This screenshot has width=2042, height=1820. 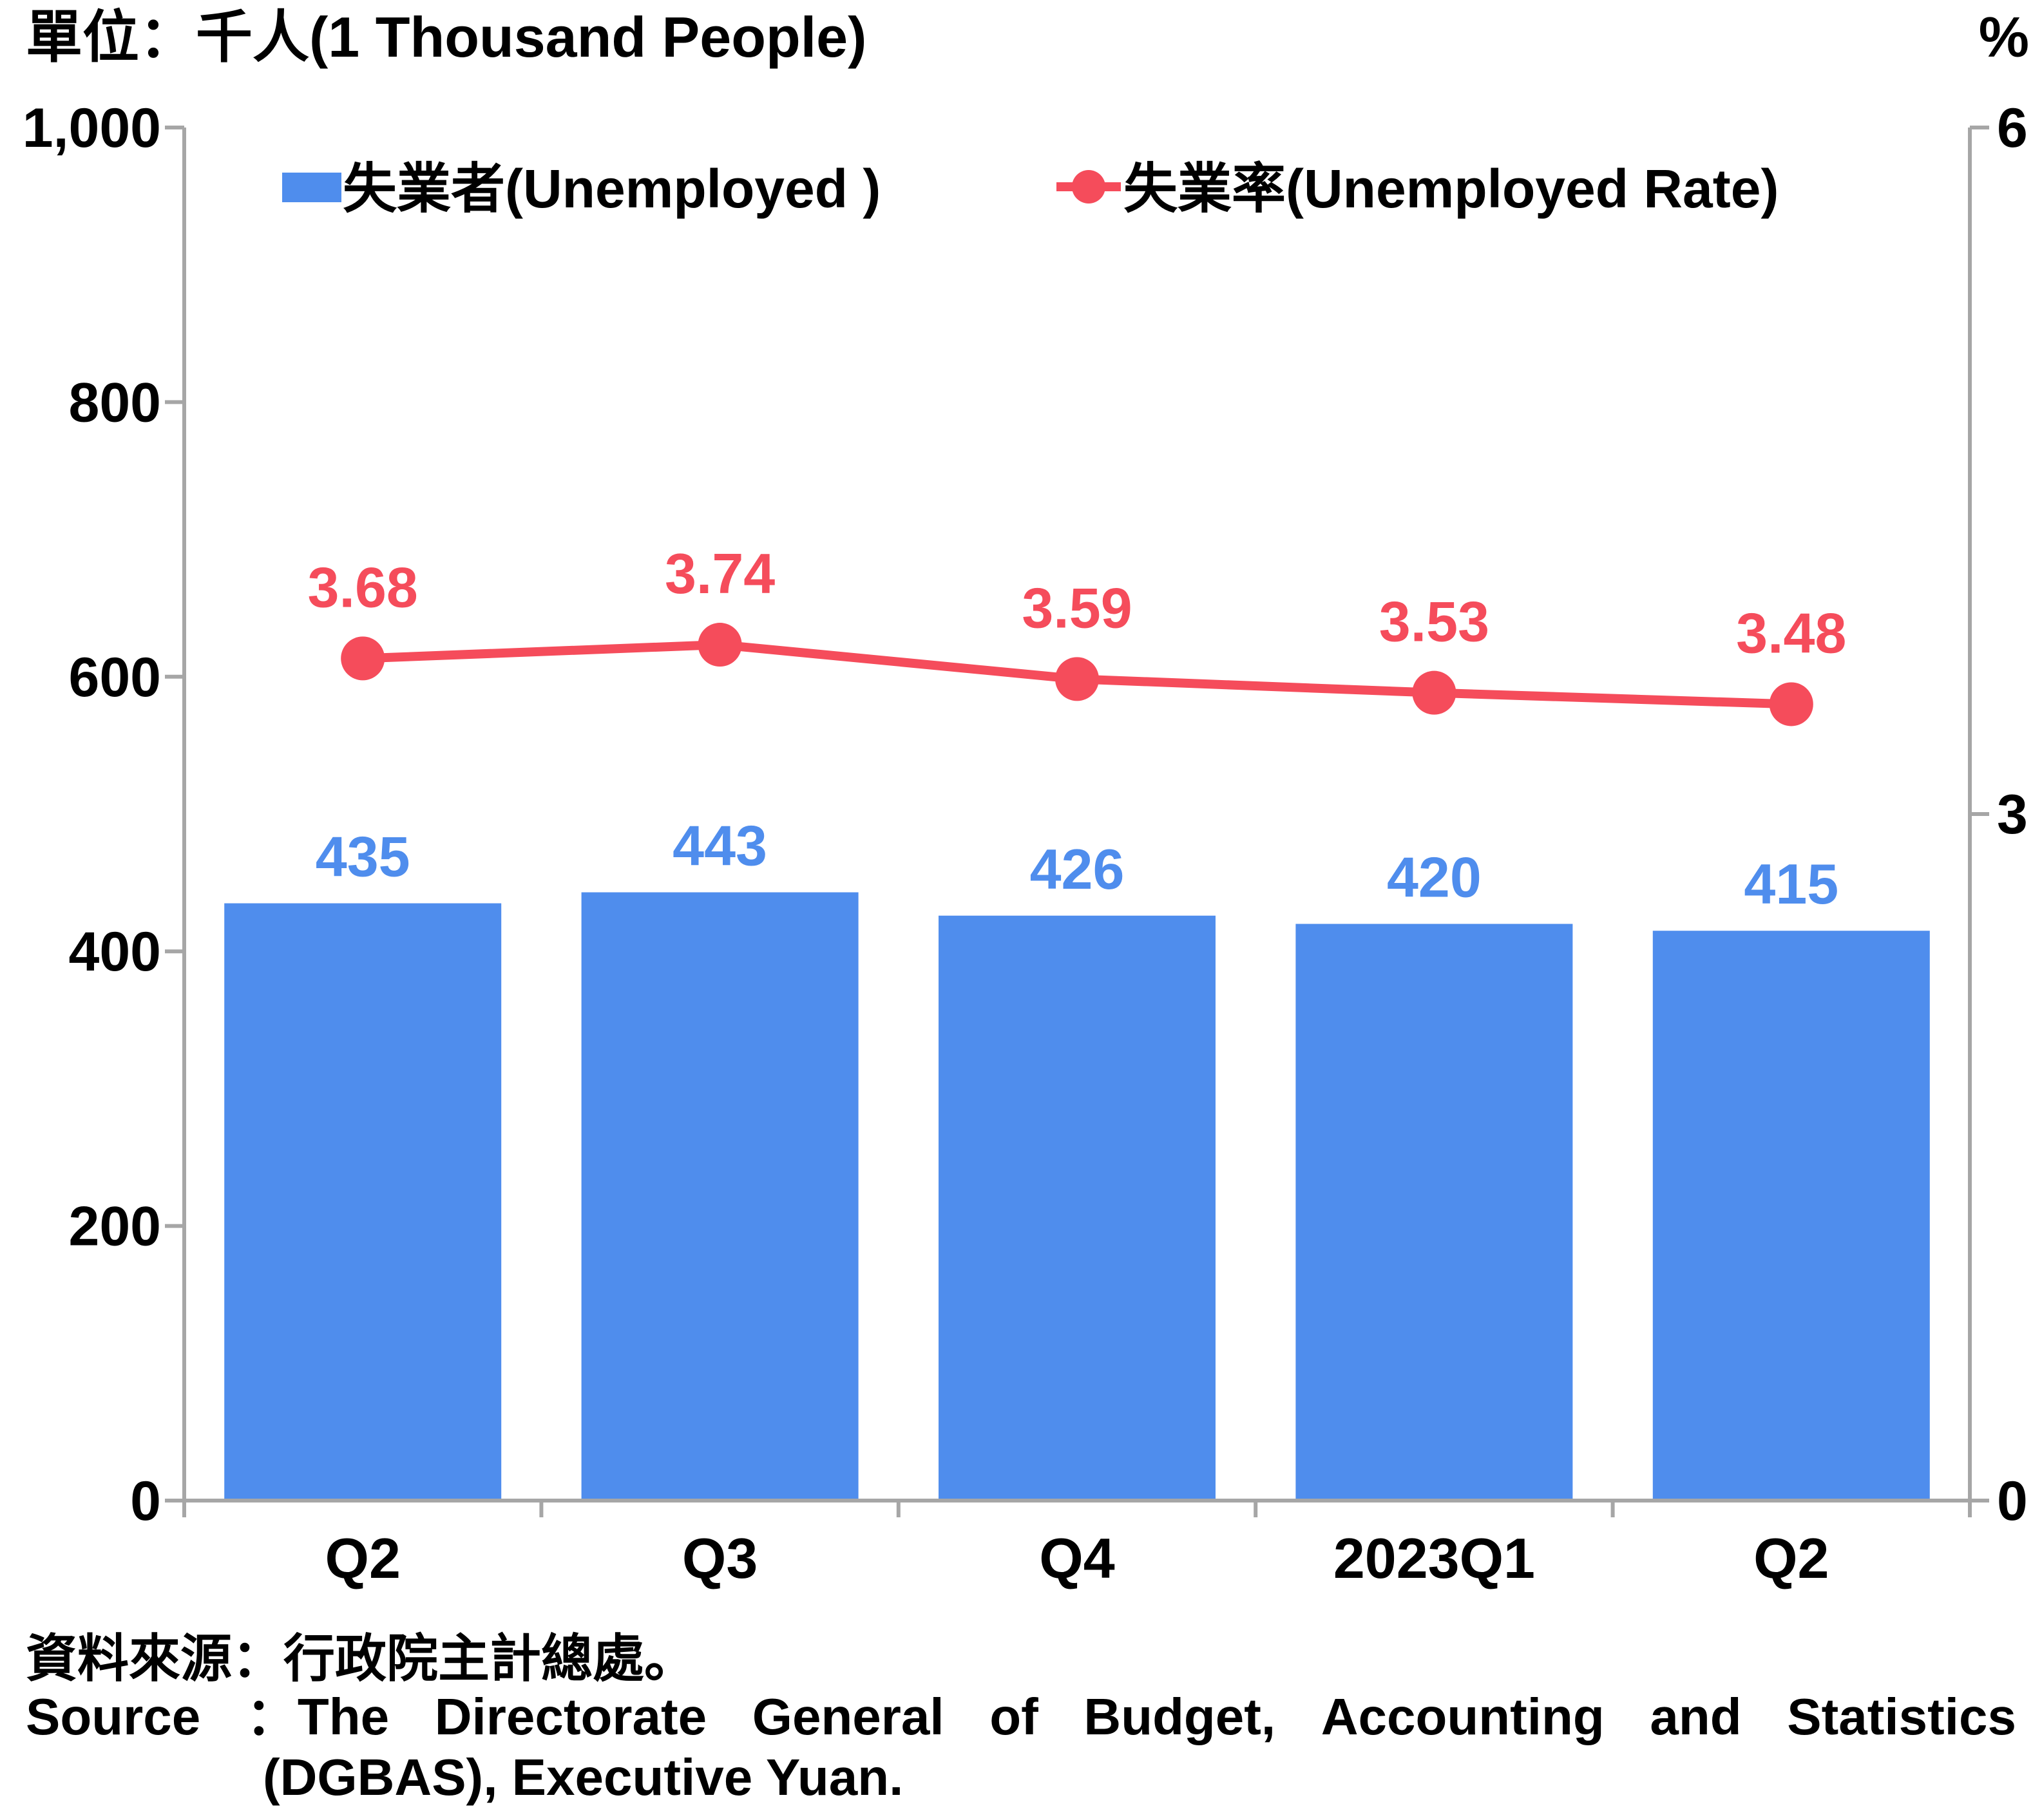 I want to click on left-tick-label-4: 800, so click(x=115, y=403).